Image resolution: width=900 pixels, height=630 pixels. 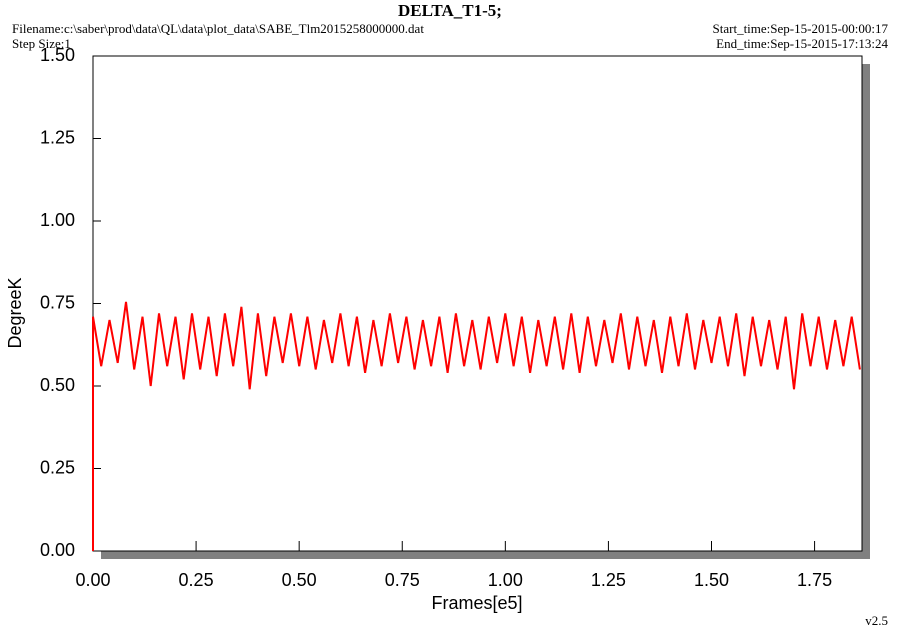 I want to click on y-tick-label: 0.00, so click(x=57, y=550).